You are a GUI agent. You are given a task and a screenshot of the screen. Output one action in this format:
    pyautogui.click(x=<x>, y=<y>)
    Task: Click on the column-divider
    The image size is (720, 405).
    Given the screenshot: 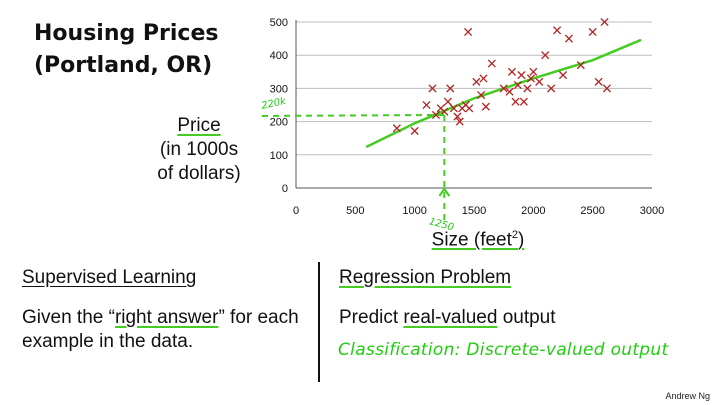 What is the action you would take?
    pyautogui.click(x=319, y=322)
    